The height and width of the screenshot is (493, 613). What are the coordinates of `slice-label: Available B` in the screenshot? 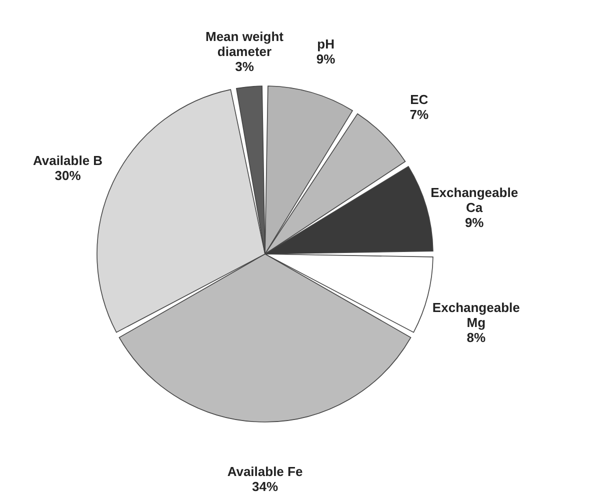 It's located at (67, 160).